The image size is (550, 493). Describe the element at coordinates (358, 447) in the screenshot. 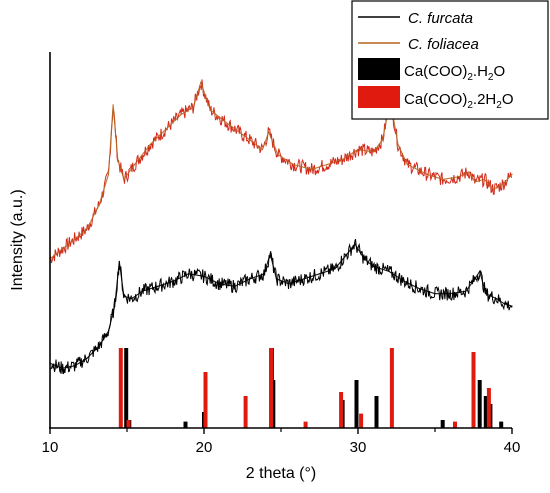

I see `x-tick-label: 30` at that location.